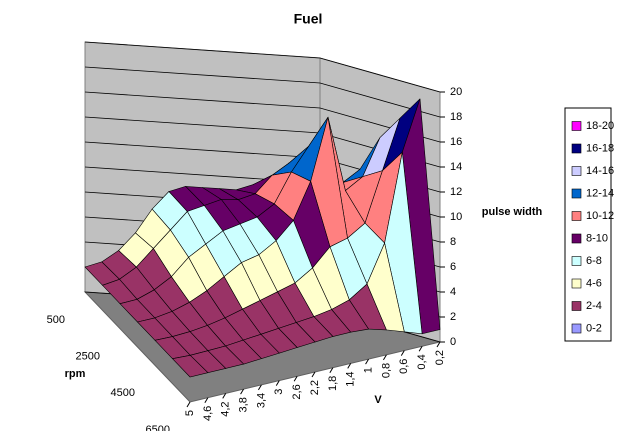  Describe the element at coordinates (440, 357) in the screenshot. I see `x-tick-label: 0,2` at that location.